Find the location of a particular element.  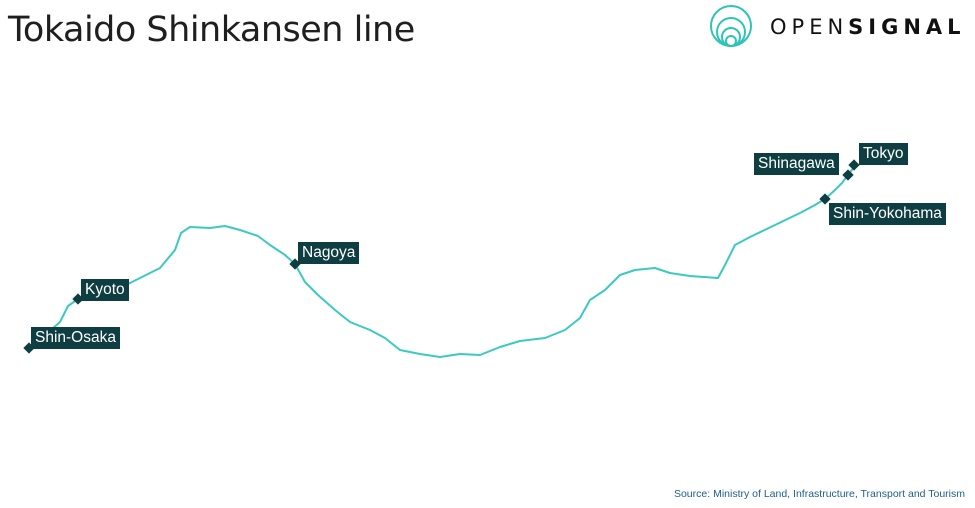

station-marker-shinagawa is located at coordinates (848, 175).